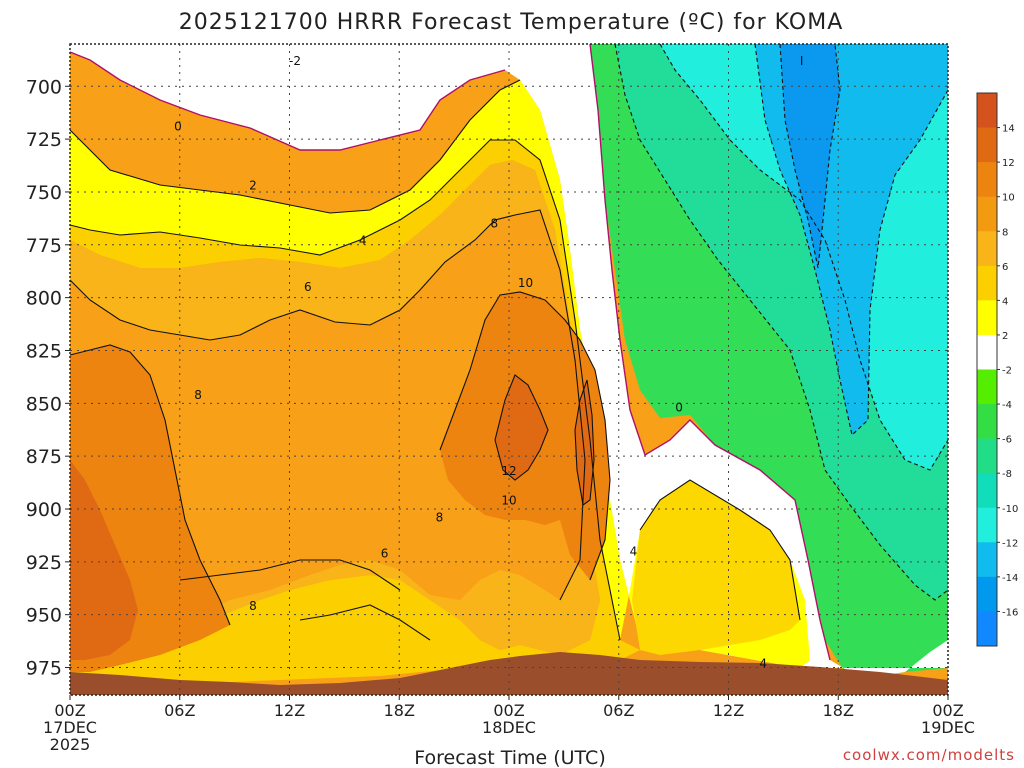 The height and width of the screenshot is (768, 1024). What do you see at coordinates (70, 744) in the screenshot?
I see `x-tick-label: 2025` at bounding box center [70, 744].